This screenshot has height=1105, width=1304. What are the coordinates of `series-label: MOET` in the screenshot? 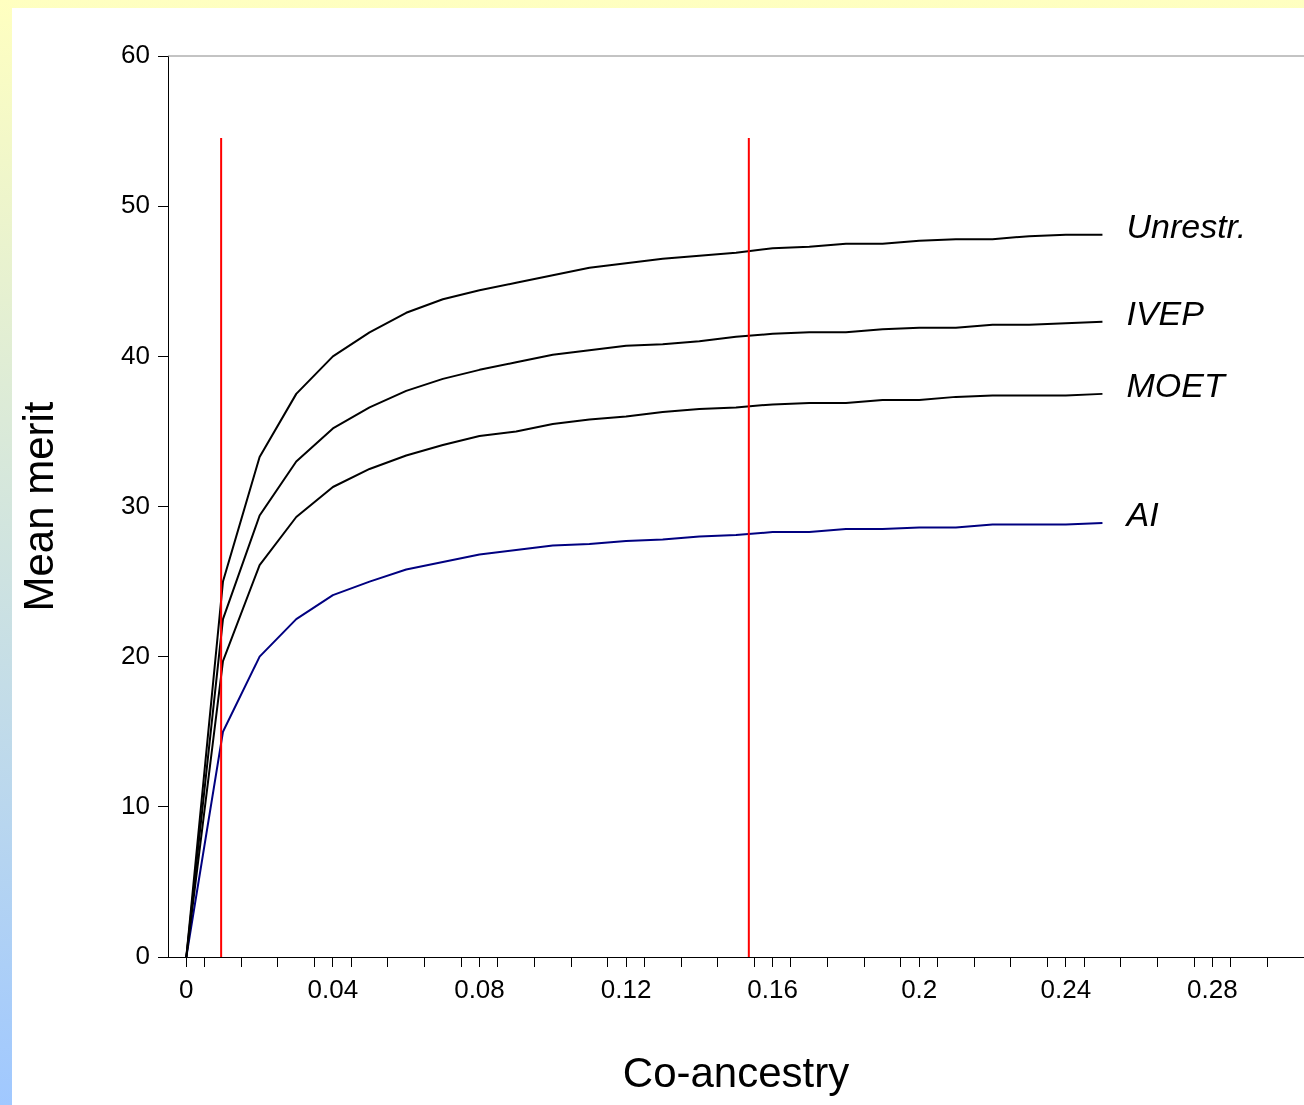 It's located at (1176, 385).